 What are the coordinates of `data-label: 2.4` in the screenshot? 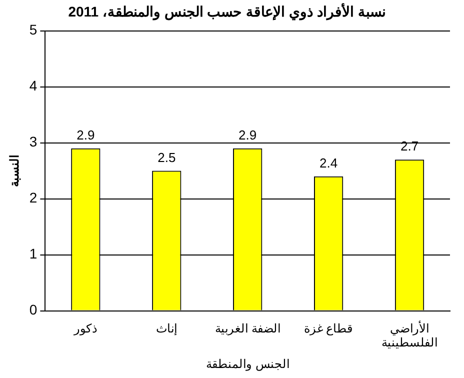 It's located at (329, 162).